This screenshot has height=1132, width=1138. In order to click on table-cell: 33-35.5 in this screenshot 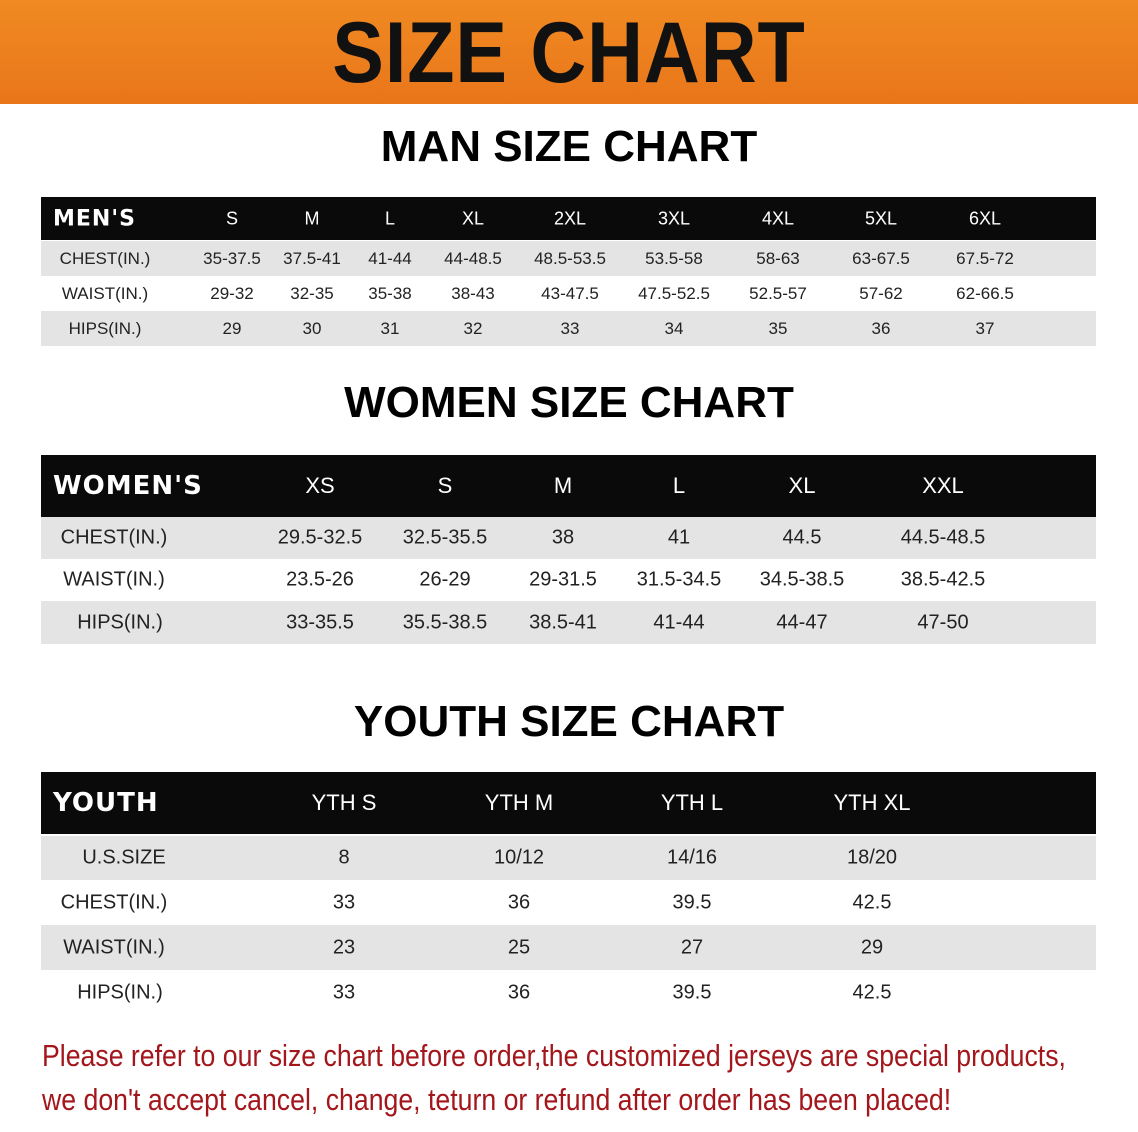, I will do `click(320, 622)`.